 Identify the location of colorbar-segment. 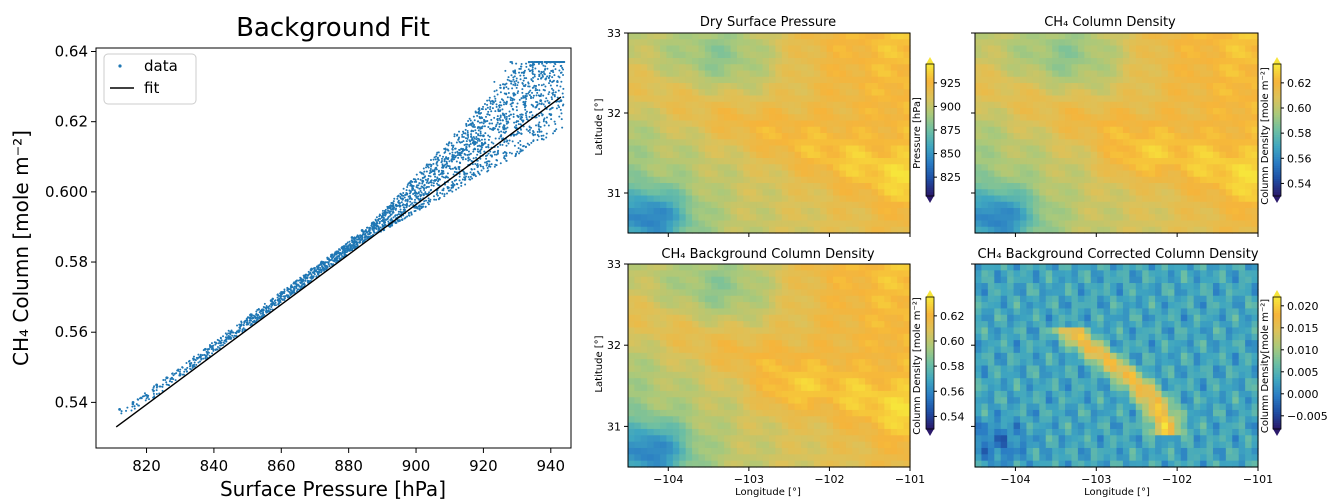
(930, 92).